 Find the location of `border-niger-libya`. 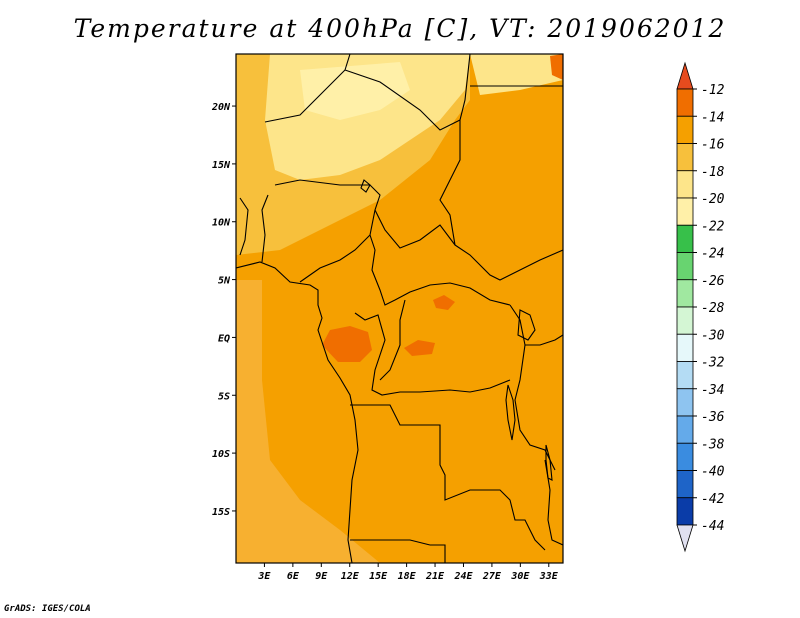

border-niger-libya is located at coordinates (407, 92).